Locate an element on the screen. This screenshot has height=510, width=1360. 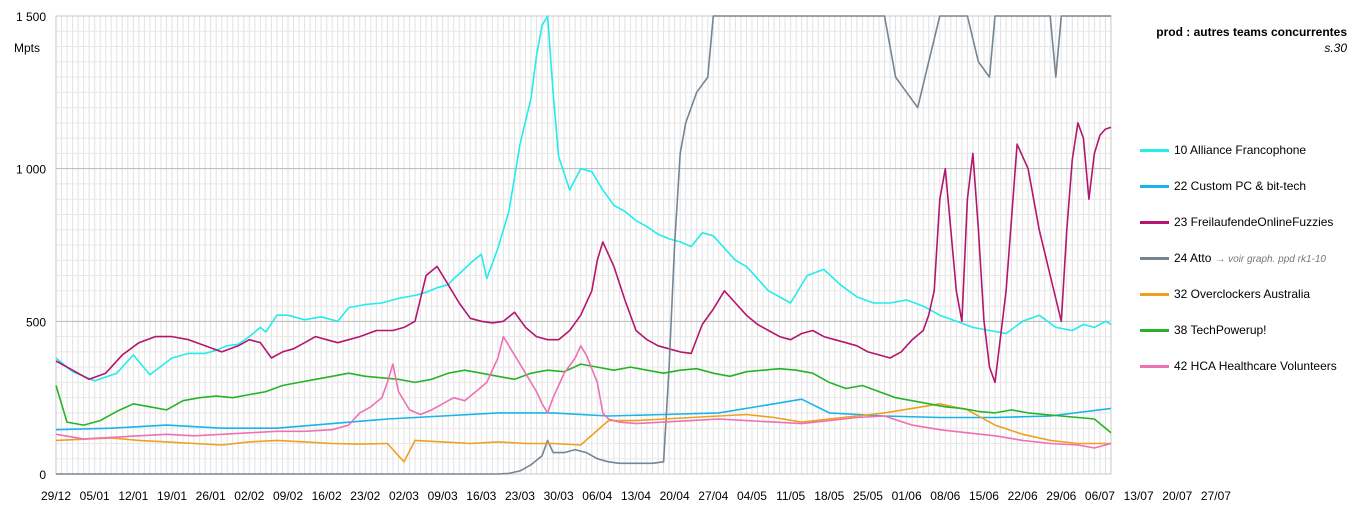
y-tick-label: 0 is located at coordinates (42, 475).